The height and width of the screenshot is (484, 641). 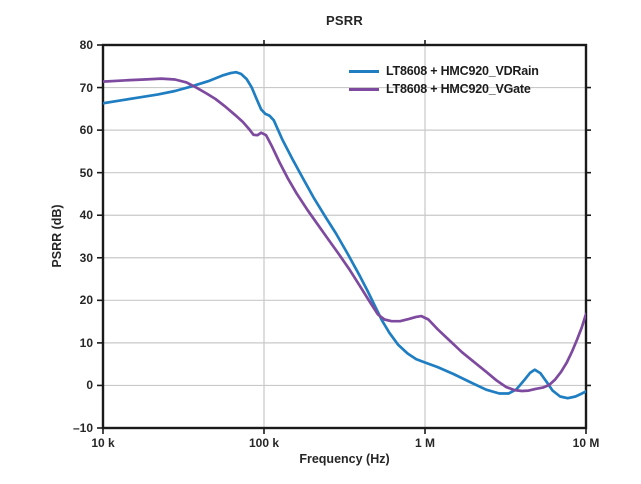 What do you see at coordinates (86, 257) in the screenshot?
I see `y-tick-label: 30` at bounding box center [86, 257].